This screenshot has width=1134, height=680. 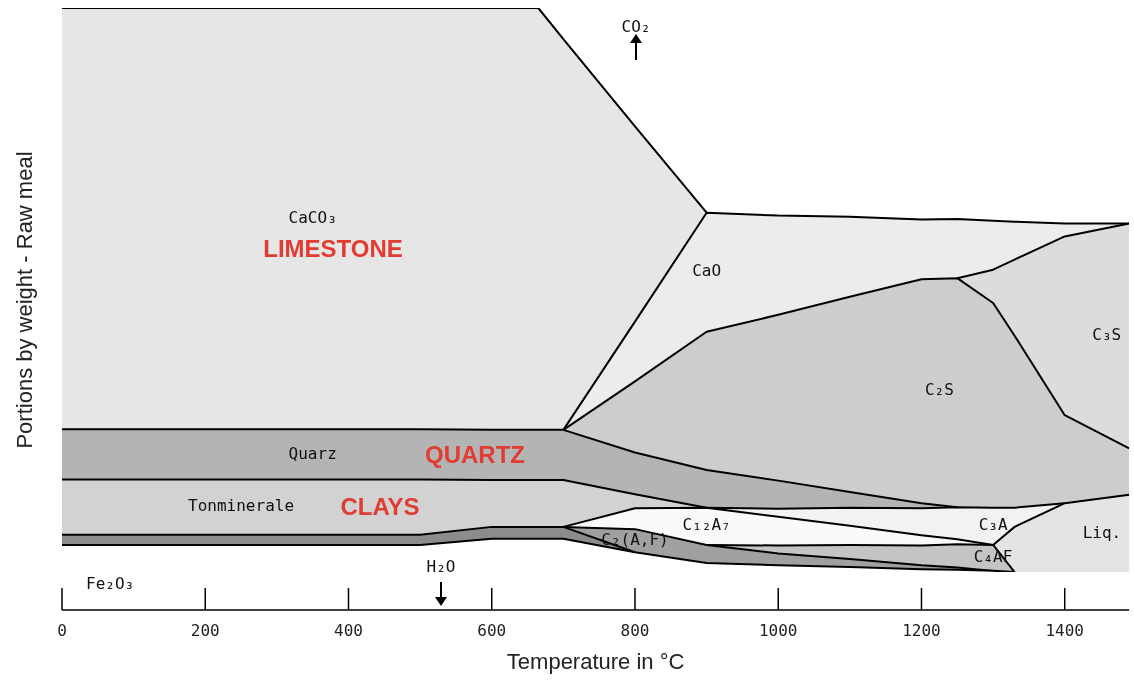 I want to click on annotation: LIMESTONE, so click(x=333, y=248).